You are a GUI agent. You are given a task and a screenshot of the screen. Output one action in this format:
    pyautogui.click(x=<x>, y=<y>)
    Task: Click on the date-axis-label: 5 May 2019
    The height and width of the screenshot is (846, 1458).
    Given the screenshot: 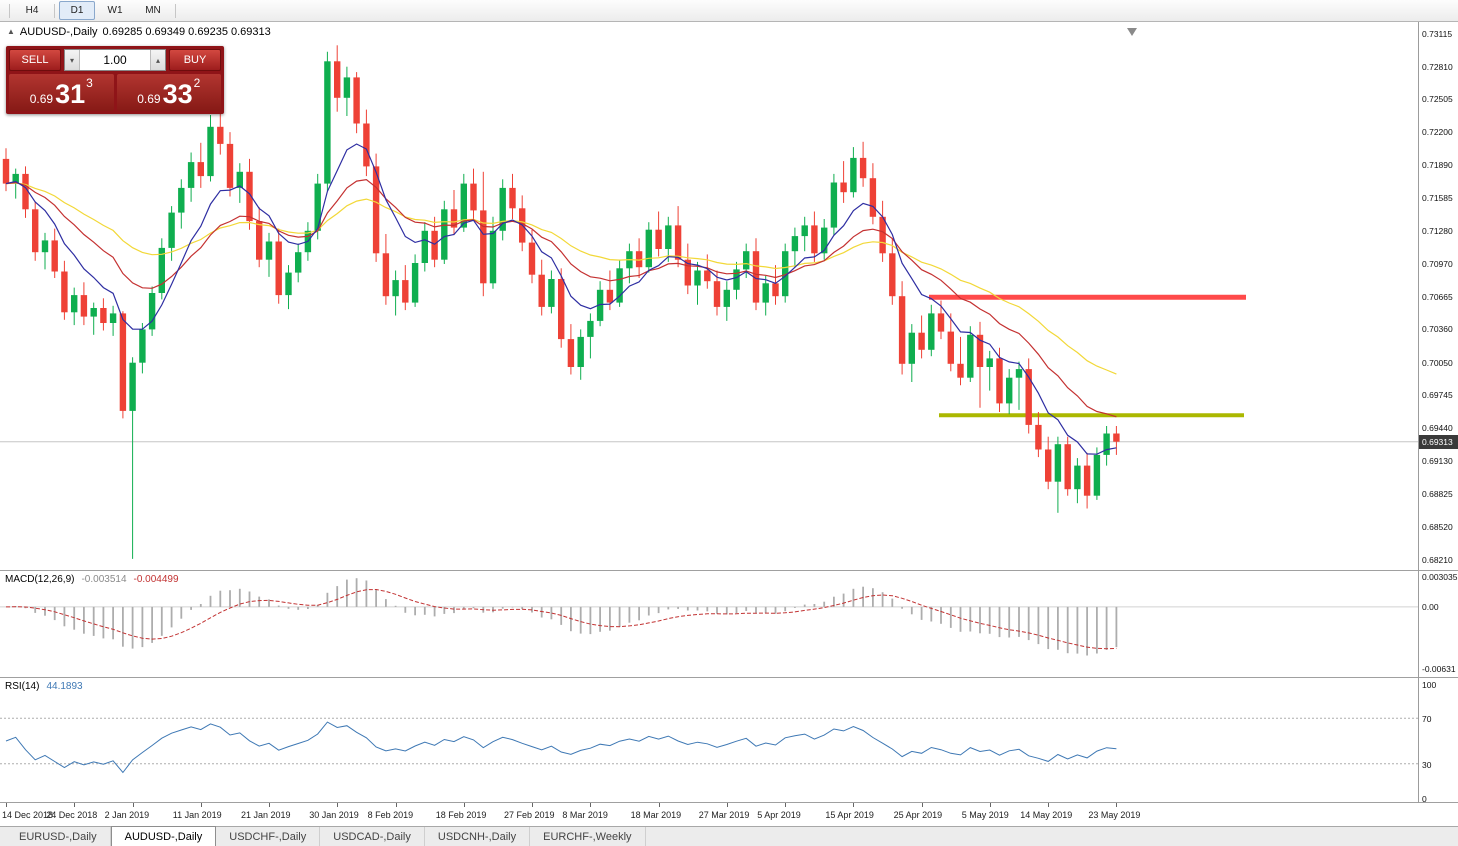 What is the action you would take?
    pyautogui.click(x=985, y=815)
    